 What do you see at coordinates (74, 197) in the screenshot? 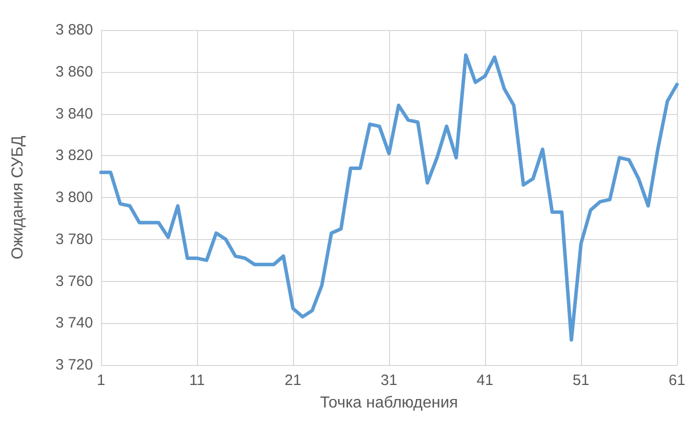
I see `y-tick-label: 3 800` at bounding box center [74, 197].